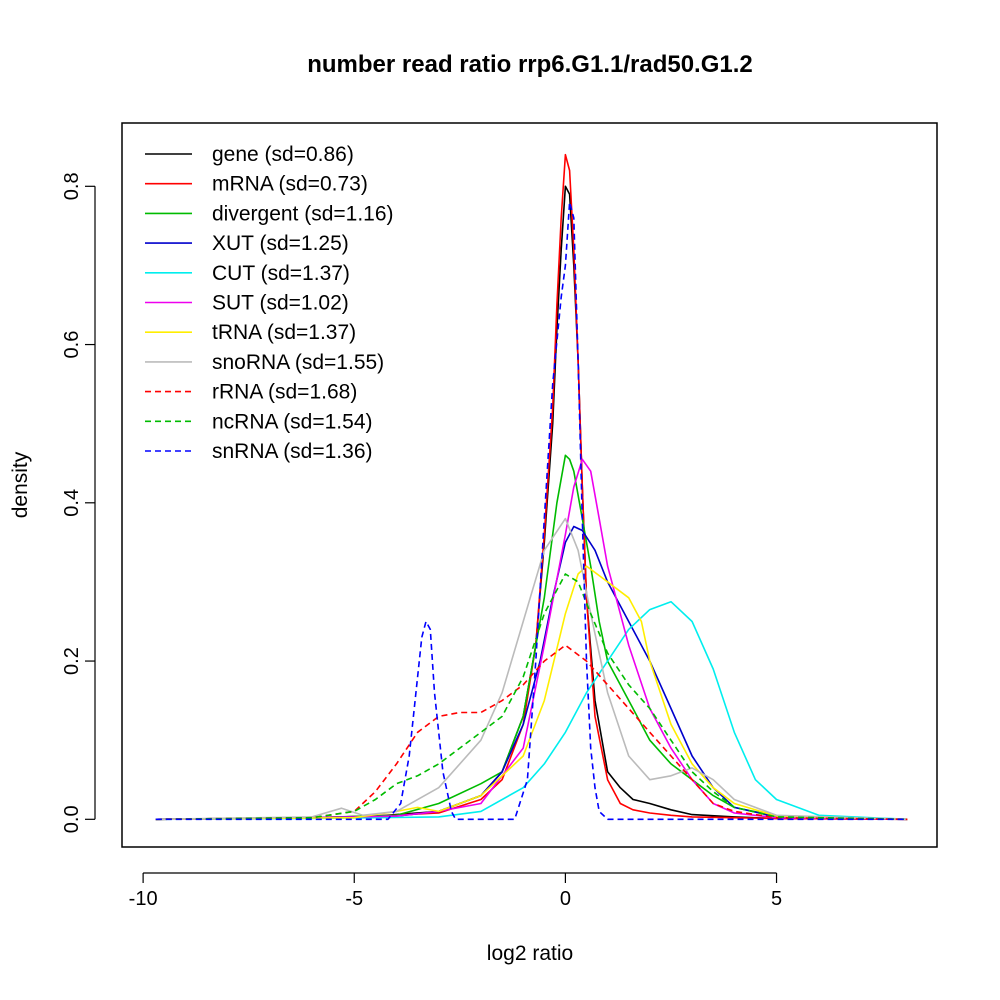 Image resolution: width=1000 pixels, height=1000 pixels. I want to click on legend-item-XUT: XUT (sd=1.25), so click(247, 243).